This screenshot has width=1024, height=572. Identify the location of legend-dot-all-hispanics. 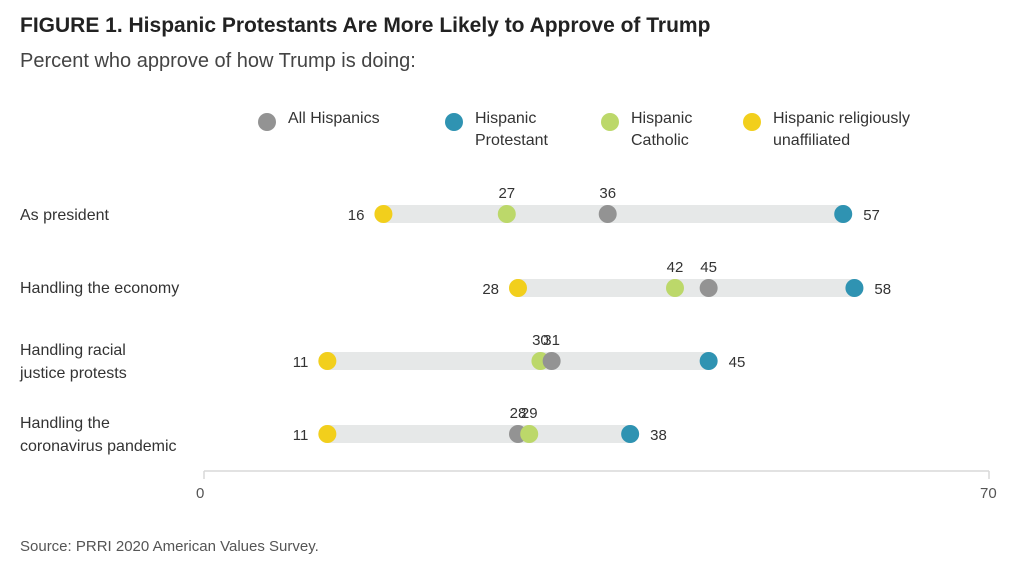
(267, 122).